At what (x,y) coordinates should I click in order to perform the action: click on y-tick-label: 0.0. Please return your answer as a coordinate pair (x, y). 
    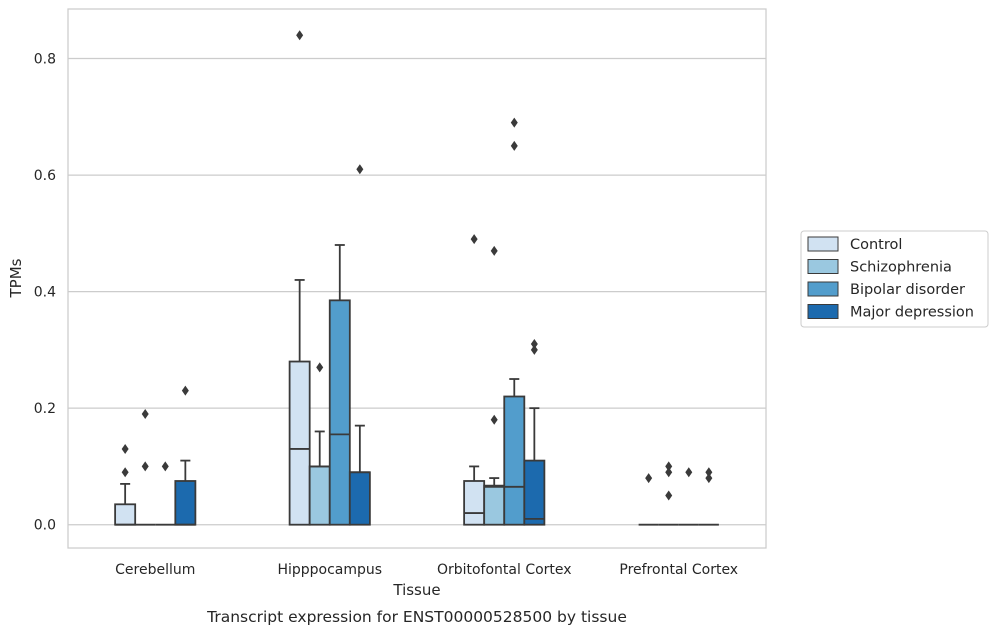
    Looking at the image, I should click on (45, 526).